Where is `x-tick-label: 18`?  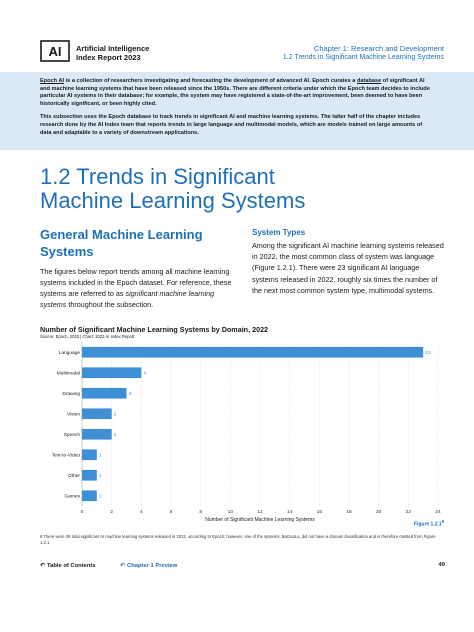
x-tick-label: 18 is located at coordinates (349, 512).